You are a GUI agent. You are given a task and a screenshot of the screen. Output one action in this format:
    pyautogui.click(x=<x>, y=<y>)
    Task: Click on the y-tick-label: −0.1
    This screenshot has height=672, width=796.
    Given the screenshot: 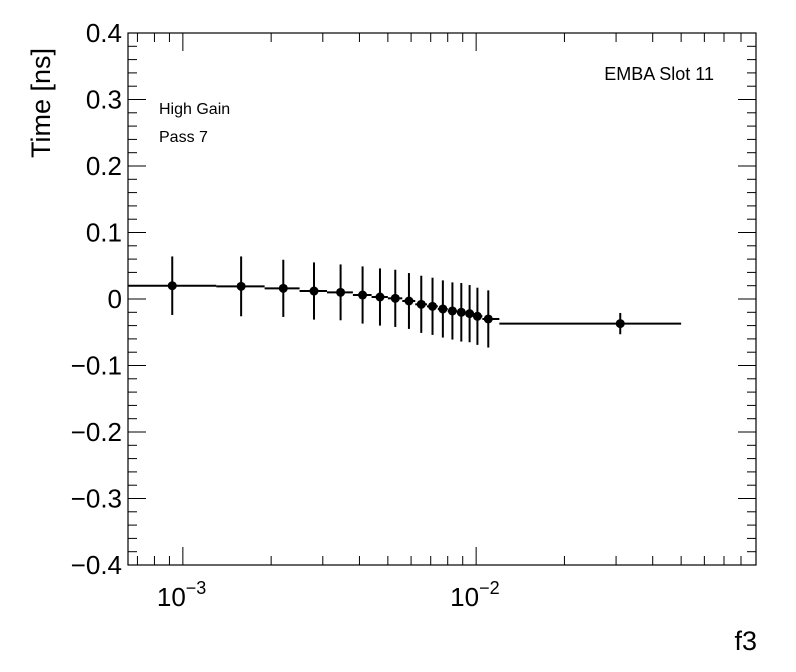 What is the action you would take?
    pyautogui.click(x=96, y=366)
    